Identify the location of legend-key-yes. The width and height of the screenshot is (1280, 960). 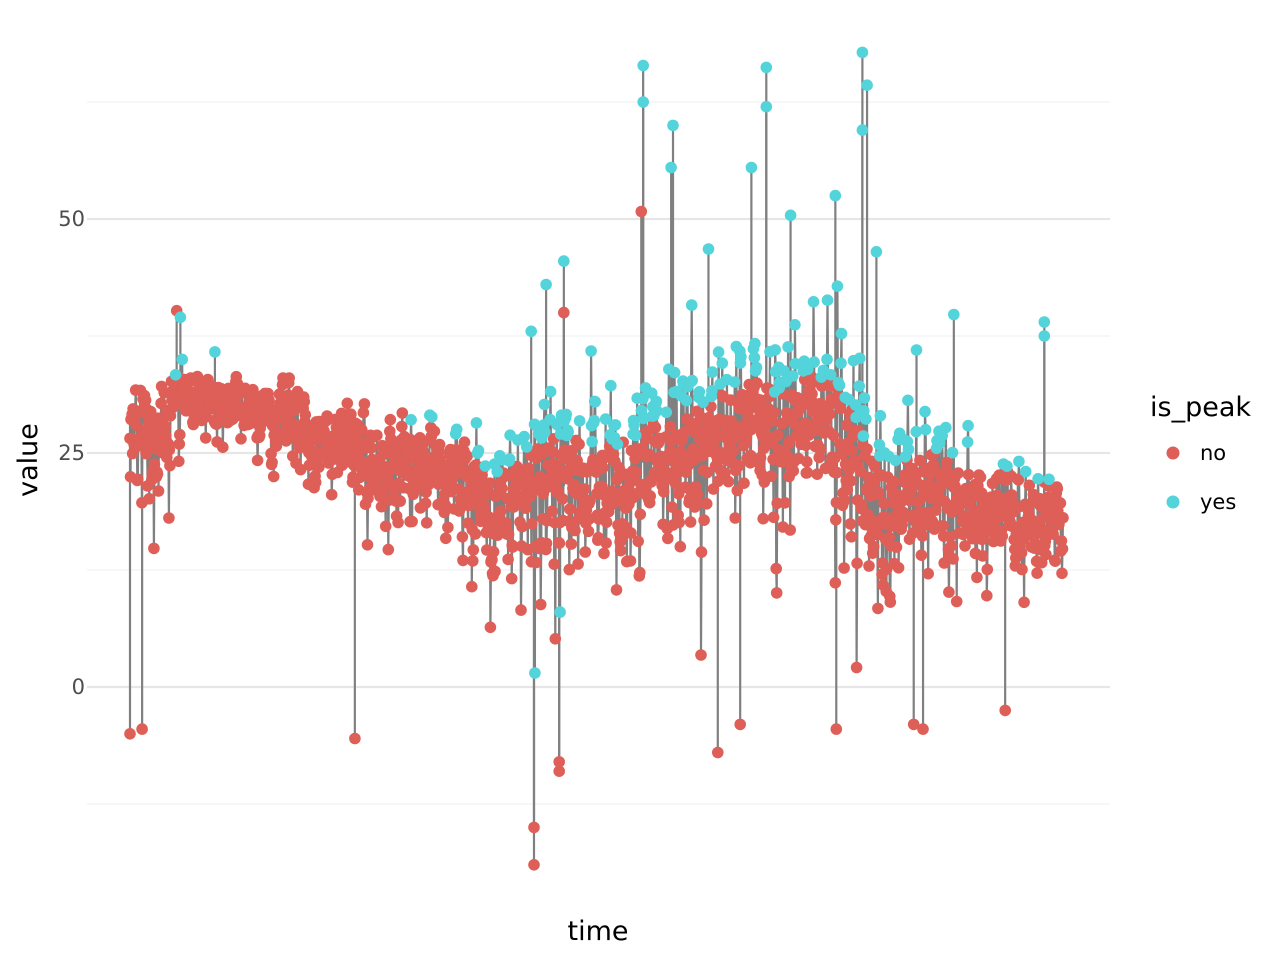
(1173, 502).